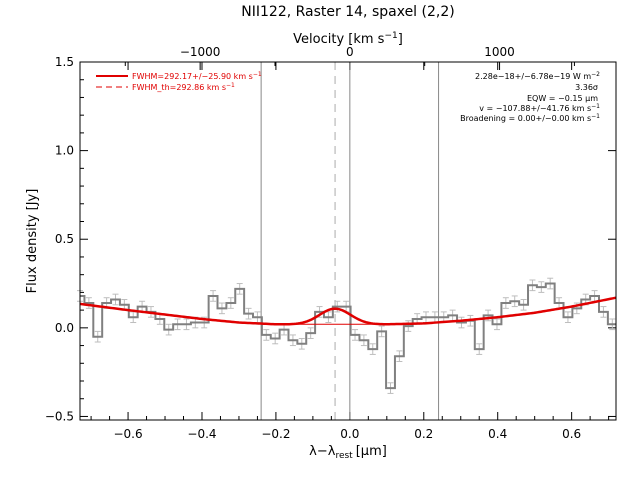 Image resolution: width=640 pixels, height=480 pixels. Describe the element at coordinates (586, 87) in the screenshot. I see `annotation-significance: 3.36σ` at that location.